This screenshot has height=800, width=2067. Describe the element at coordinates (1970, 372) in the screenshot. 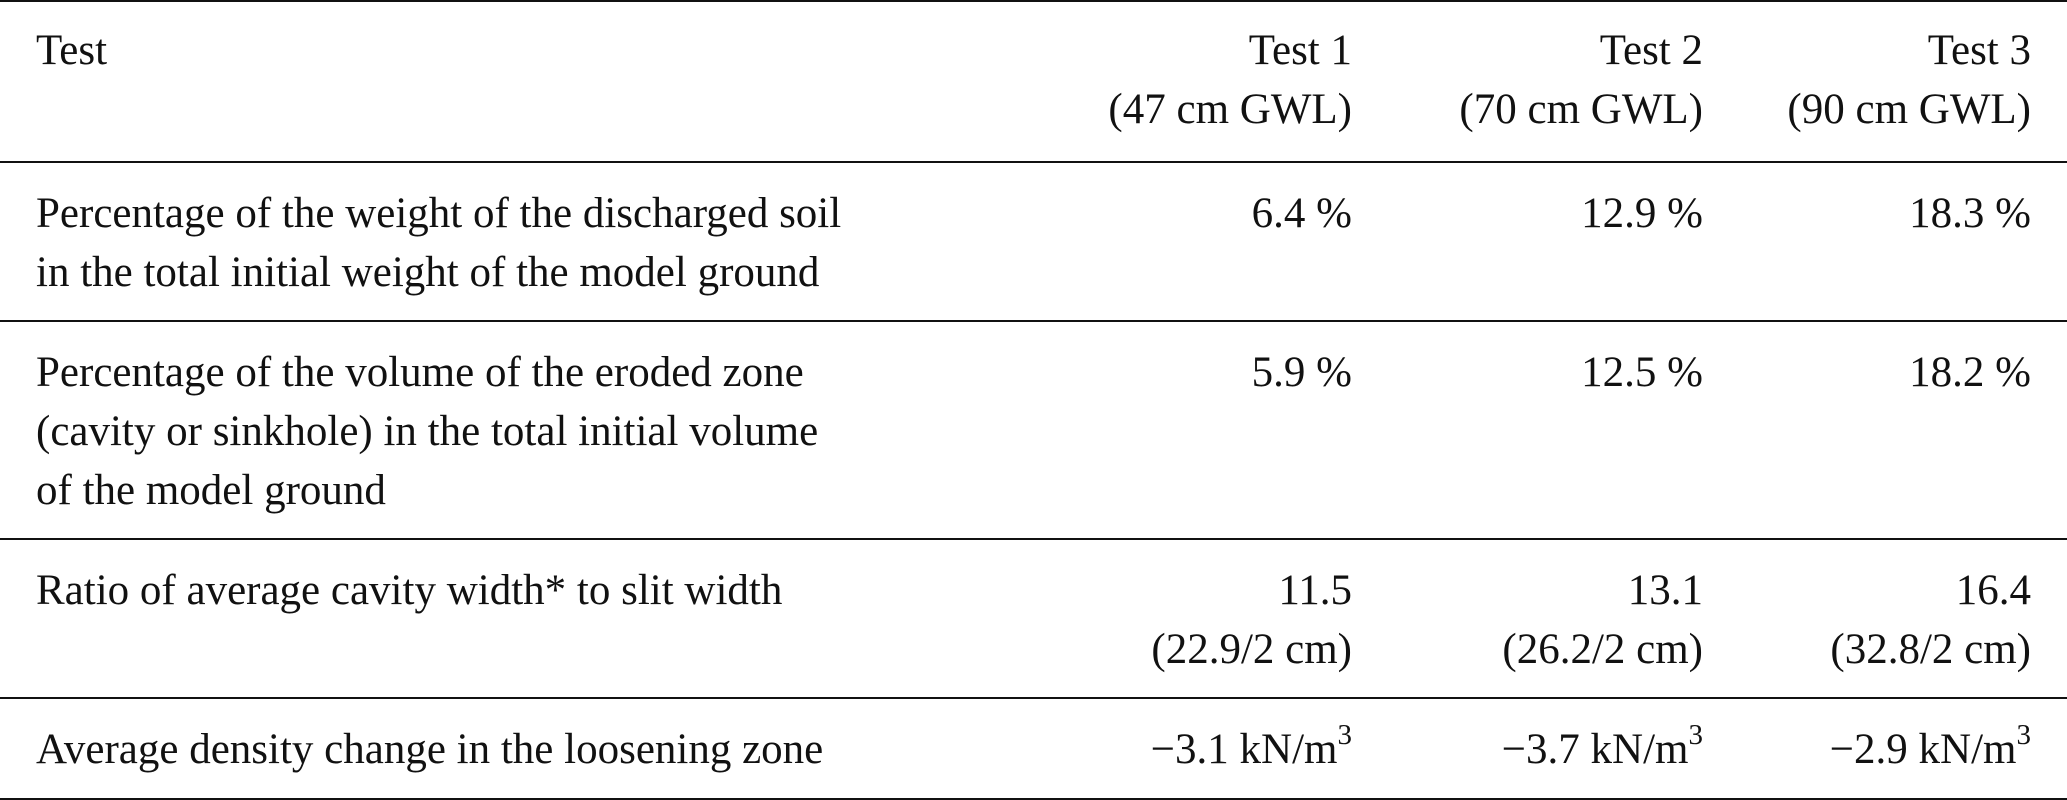

I see `cell-value: 18.2 %` at that location.